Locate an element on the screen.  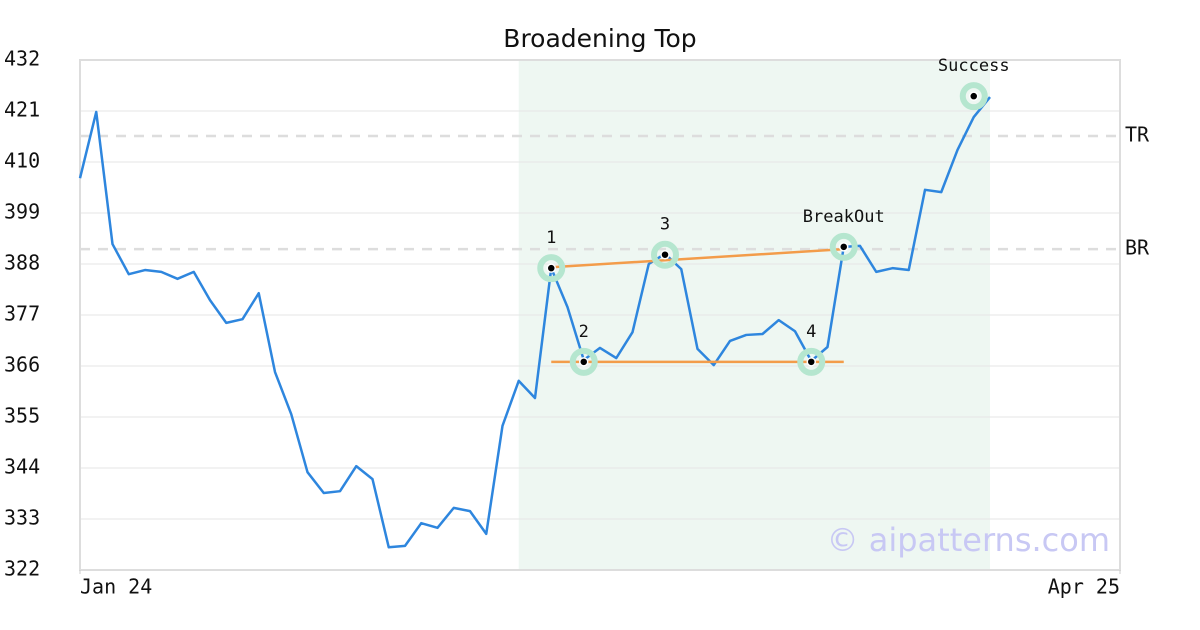
chart-title: Broadening Top is located at coordinates (599, 38).